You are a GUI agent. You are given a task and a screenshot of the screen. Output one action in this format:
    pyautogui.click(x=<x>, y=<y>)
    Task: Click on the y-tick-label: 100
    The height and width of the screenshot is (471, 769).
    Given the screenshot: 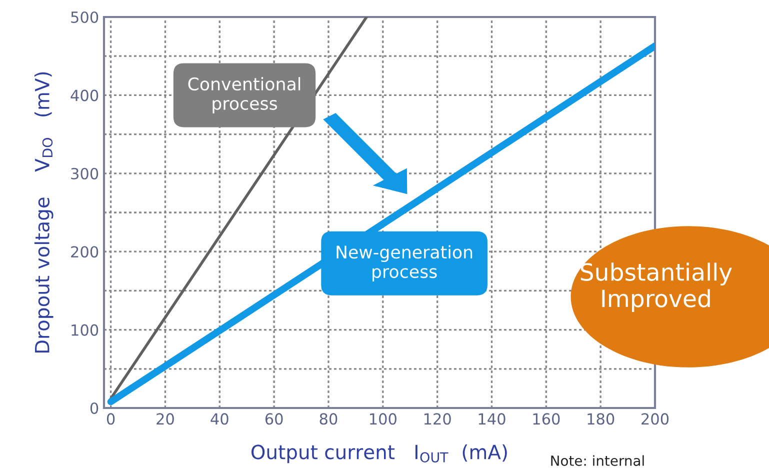 What is the action you would take?
    pyautogui.click(x=85, y=330)
    